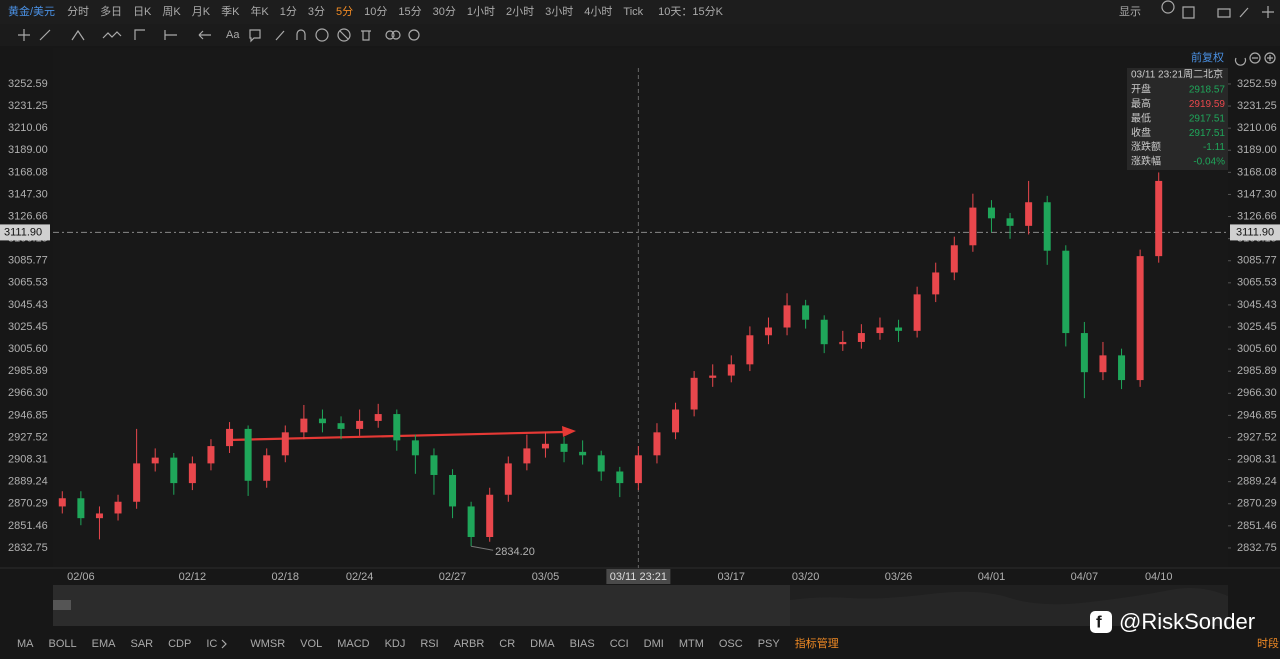 The width and height of the screenshot is (1280, 659). What do you see at coordinates (731, 644) in the screenshot?
I see `indicator-tab: OSC` at bounding box center [731, 644].